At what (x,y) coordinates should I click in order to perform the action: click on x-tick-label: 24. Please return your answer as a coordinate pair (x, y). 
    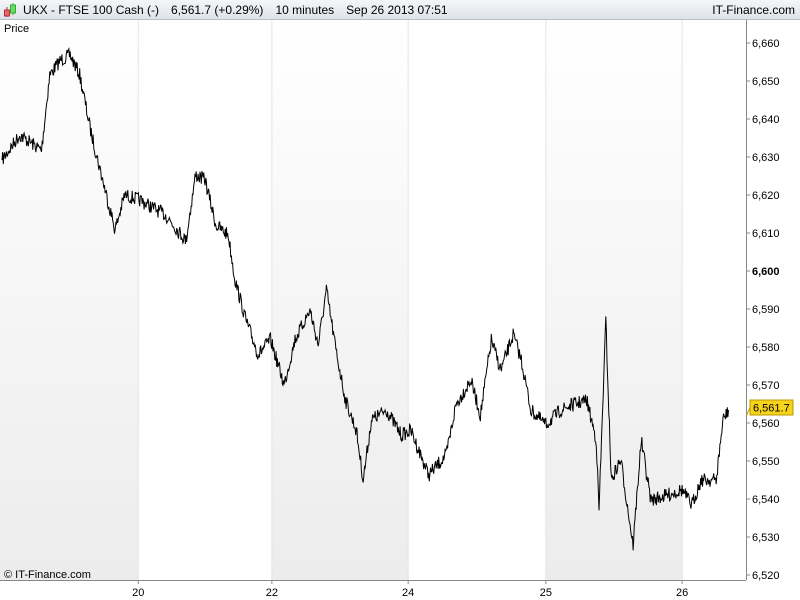
    Looking at the image, I should click on (408, 593).